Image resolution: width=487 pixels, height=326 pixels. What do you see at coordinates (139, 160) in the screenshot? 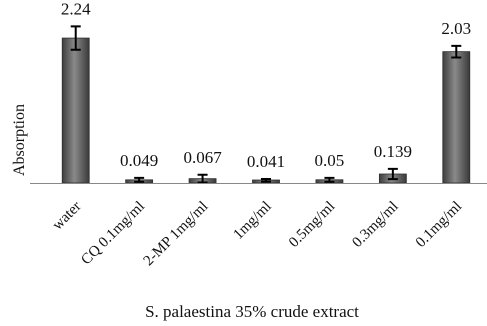
I see `value-label: 0.049` at bounding box center [139, 160].